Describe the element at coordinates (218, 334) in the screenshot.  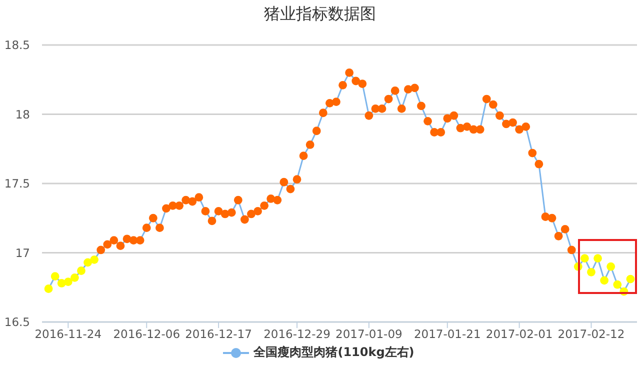
I see `x-tick-label: 2016-12-17` at that location.